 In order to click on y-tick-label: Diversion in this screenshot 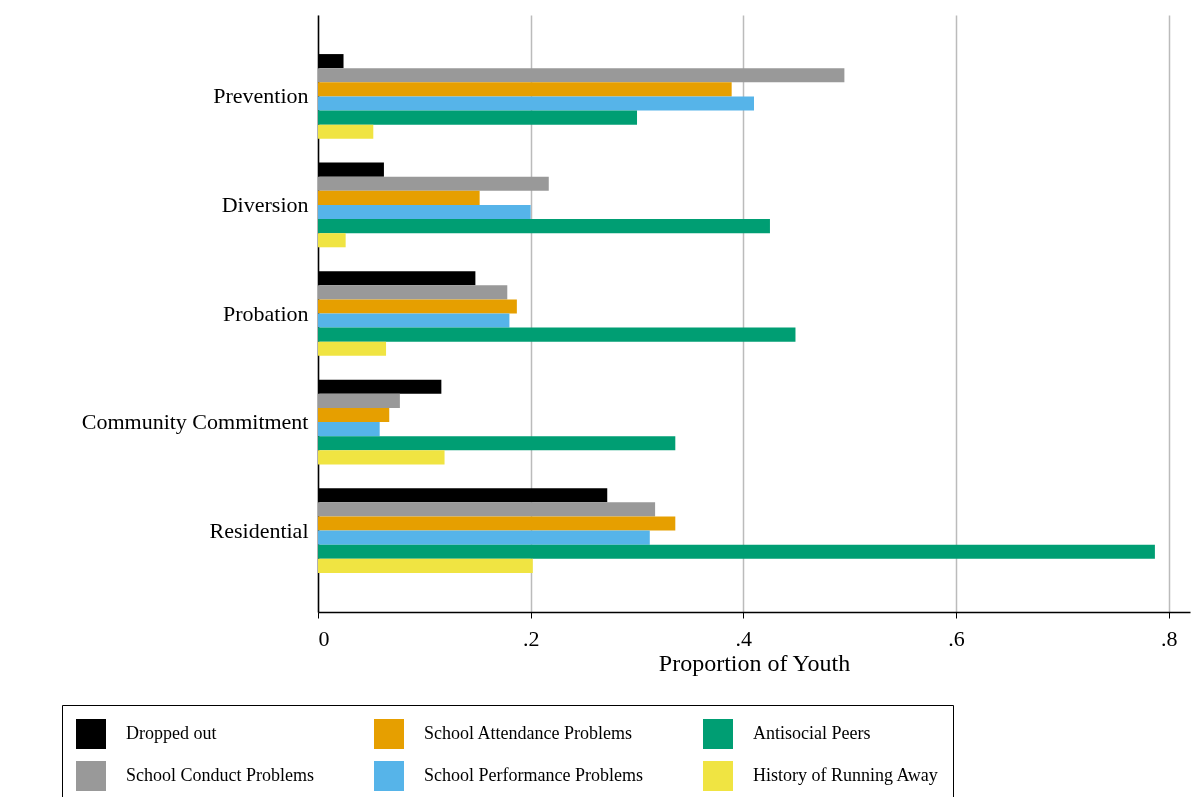, I will do `click(265, 204)`.